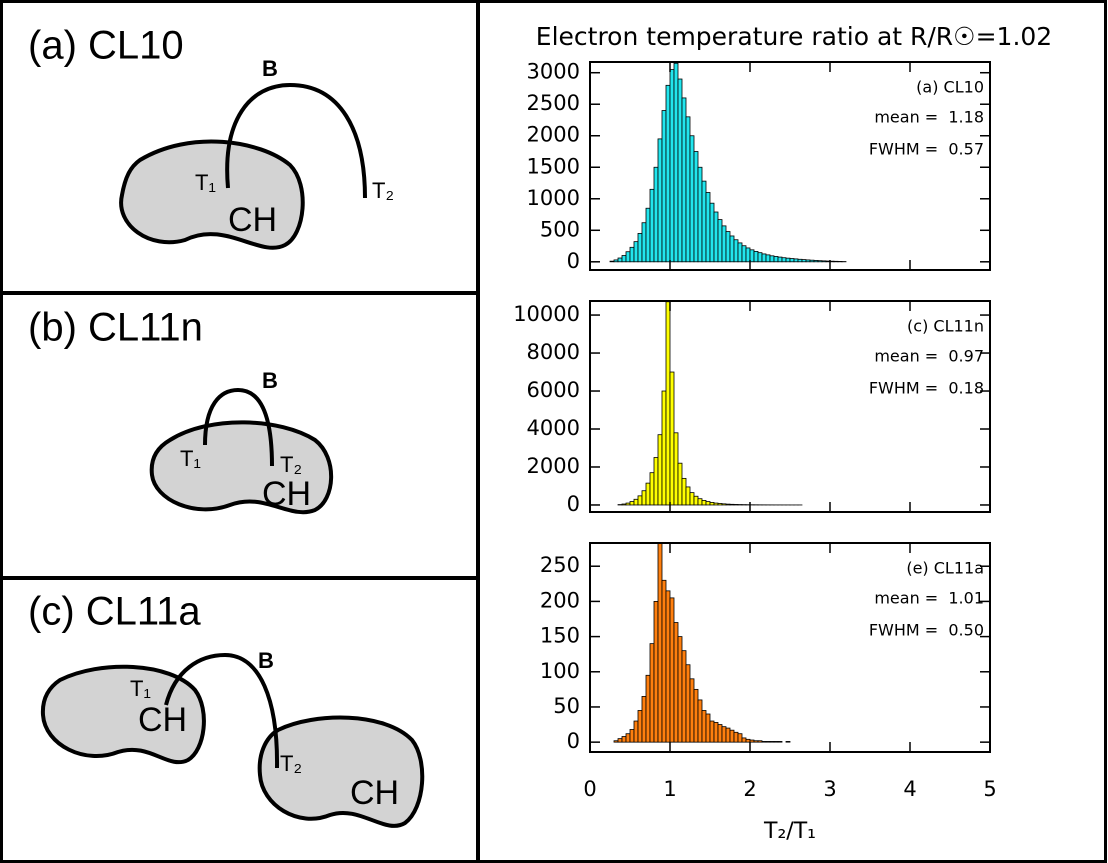 This screenshot has width=1108, height=863. What do you see at coordinates (238, 427) in the screenshot?
I see `field-line` at bounding box center [238, 427].